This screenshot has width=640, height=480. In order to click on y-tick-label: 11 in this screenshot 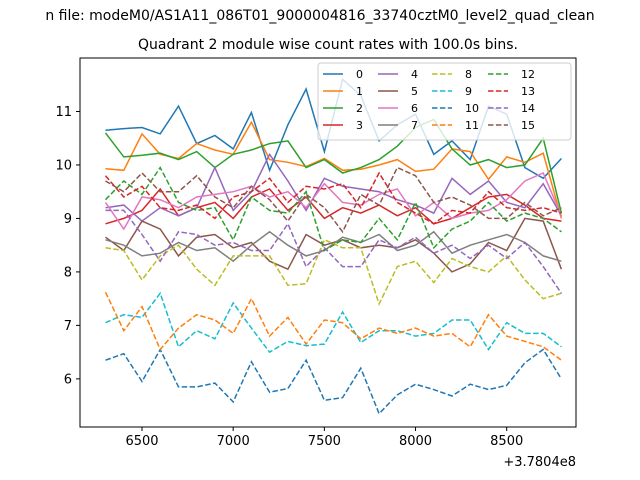, I will do `click(63, 112)`.